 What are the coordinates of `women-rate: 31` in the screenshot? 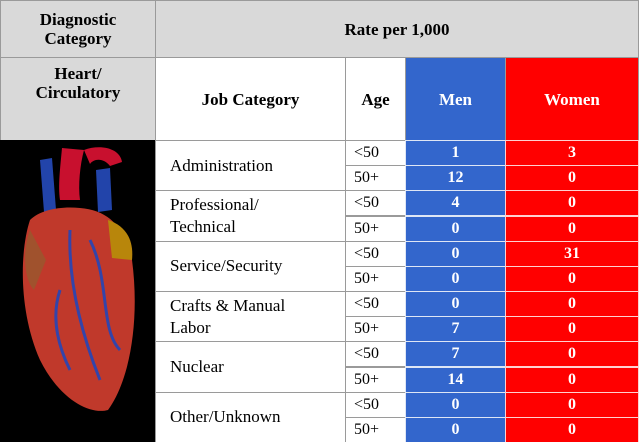 It's located at (572, 253).